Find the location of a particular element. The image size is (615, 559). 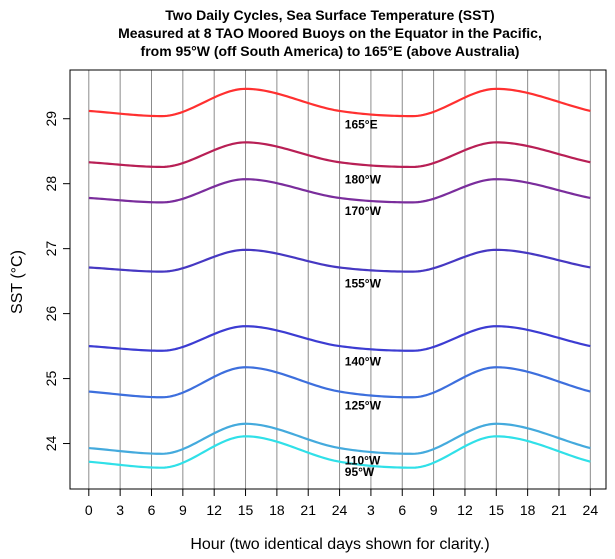

y-tick-label: 26 is located at coordinates (51, 314).